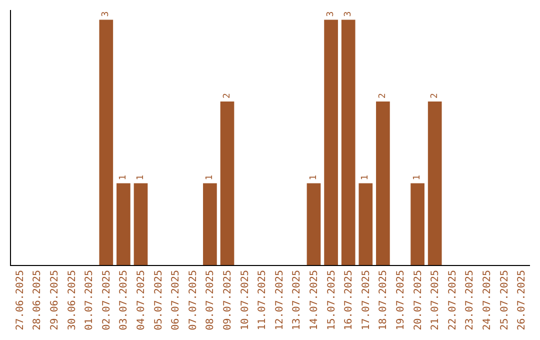 The width and height of the screenshot is (540, 340). I want to click on x-tick-label: 15.07.2025, so click(332, 300).